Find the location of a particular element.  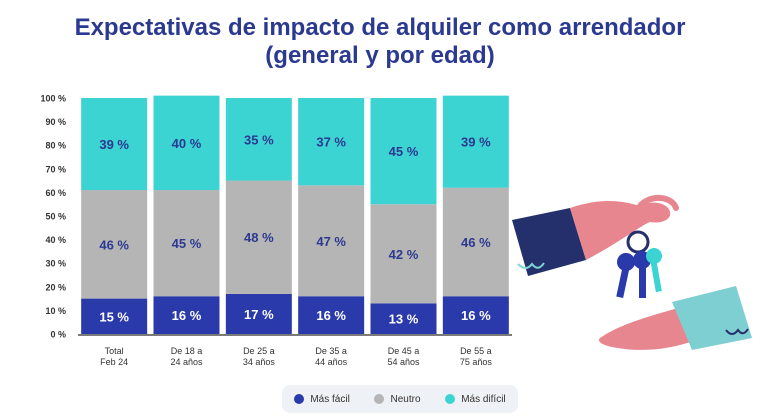

x-tick-label: 24 años is located at coordinates (186, 362).